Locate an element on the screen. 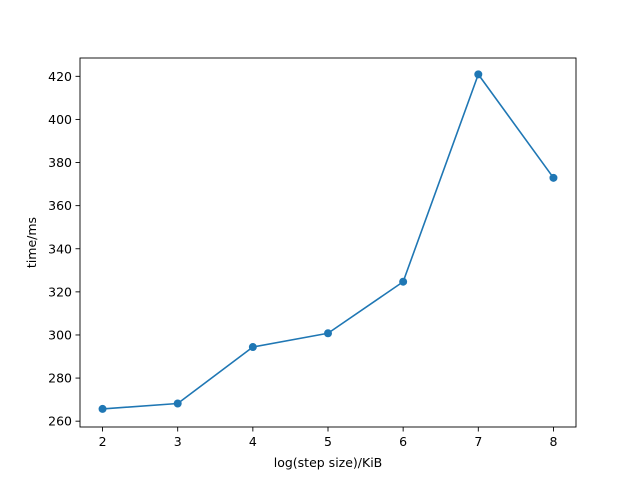  x-tick-label: 4 is located at coordinates (253, 441).